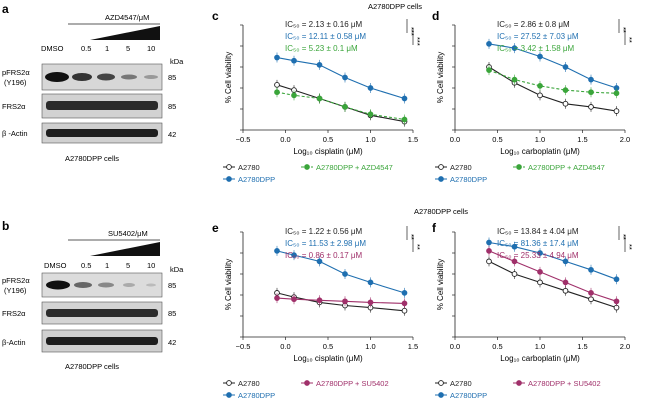  What do you see at coordinates (538, 243) in the screenshot?
I see `ic50-label: IC₅₀ = 81.36 ± 17.4 μM` at bounding box center [538, 243].